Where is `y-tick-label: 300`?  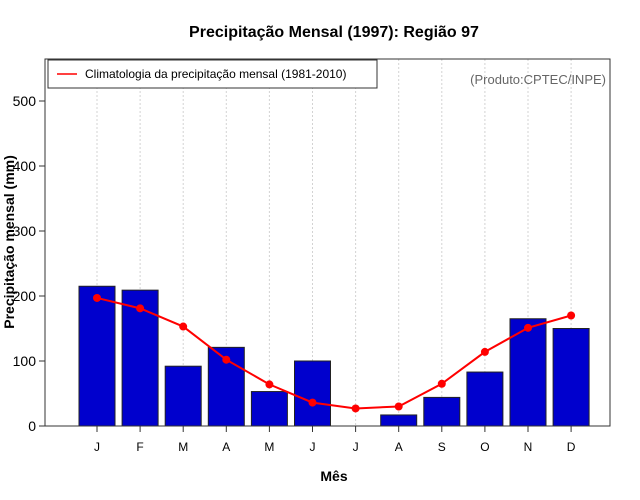 y-tick-label: 300 is located at coordinates (25, 231).